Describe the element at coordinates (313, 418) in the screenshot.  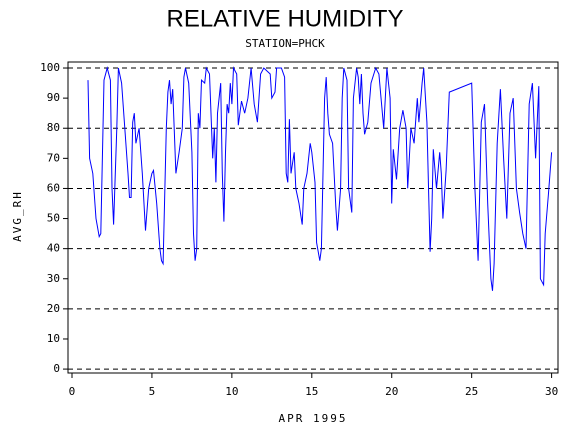
I see `x-axis-label: APR 1995` at that location.